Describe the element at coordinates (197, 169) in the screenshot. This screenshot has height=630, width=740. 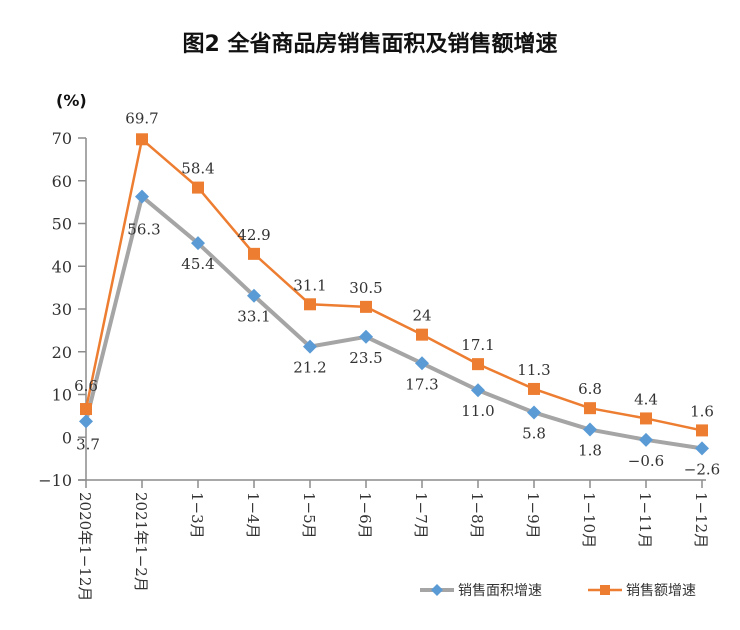
I see `data-label-amount: 58.4` at that location.